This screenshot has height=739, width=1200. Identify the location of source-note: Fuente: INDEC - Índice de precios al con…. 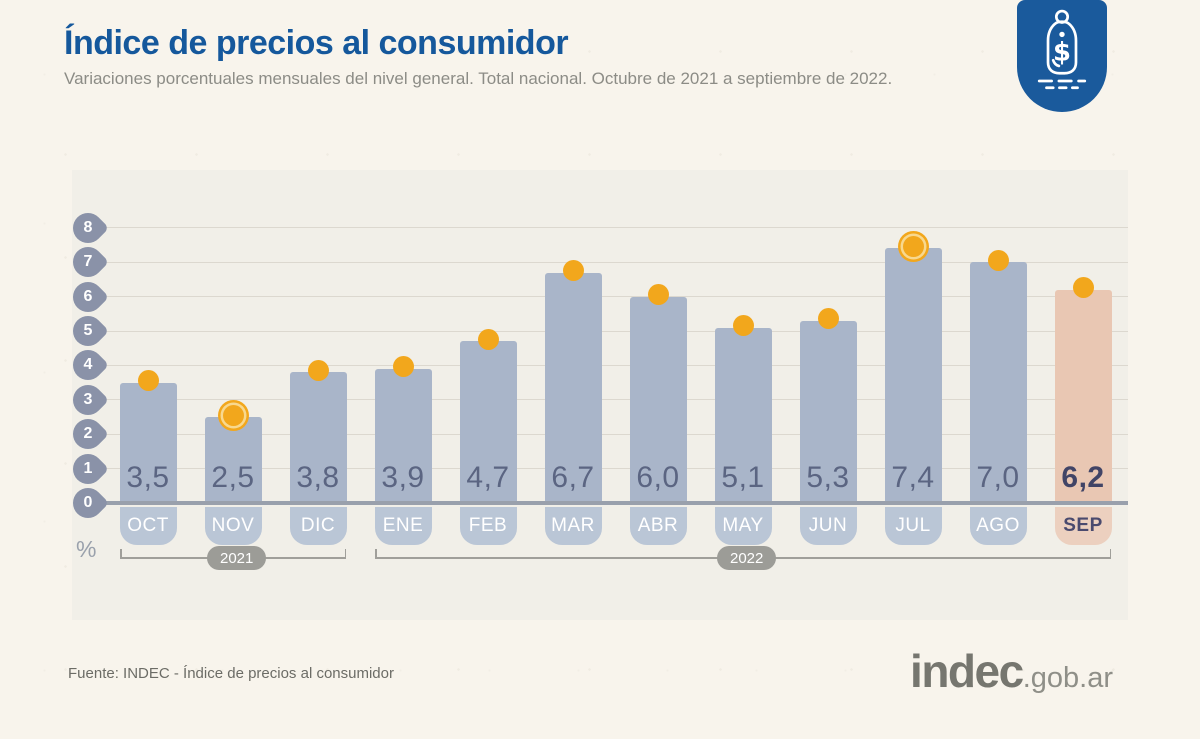
(231, 673).